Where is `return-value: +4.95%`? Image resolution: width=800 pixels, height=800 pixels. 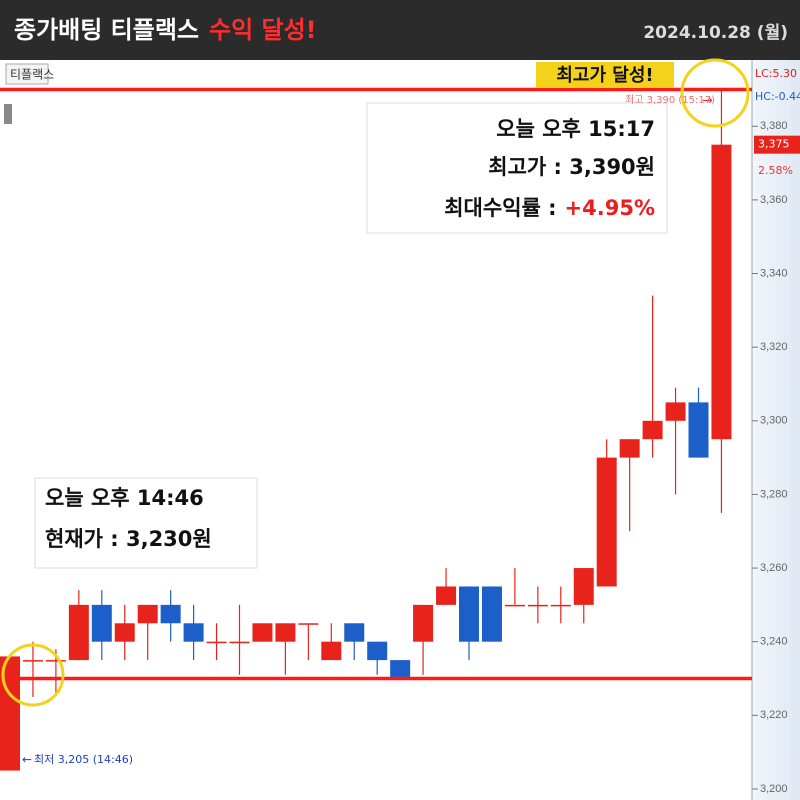
return-value: +4.95% is located at coordinates (610, 208).